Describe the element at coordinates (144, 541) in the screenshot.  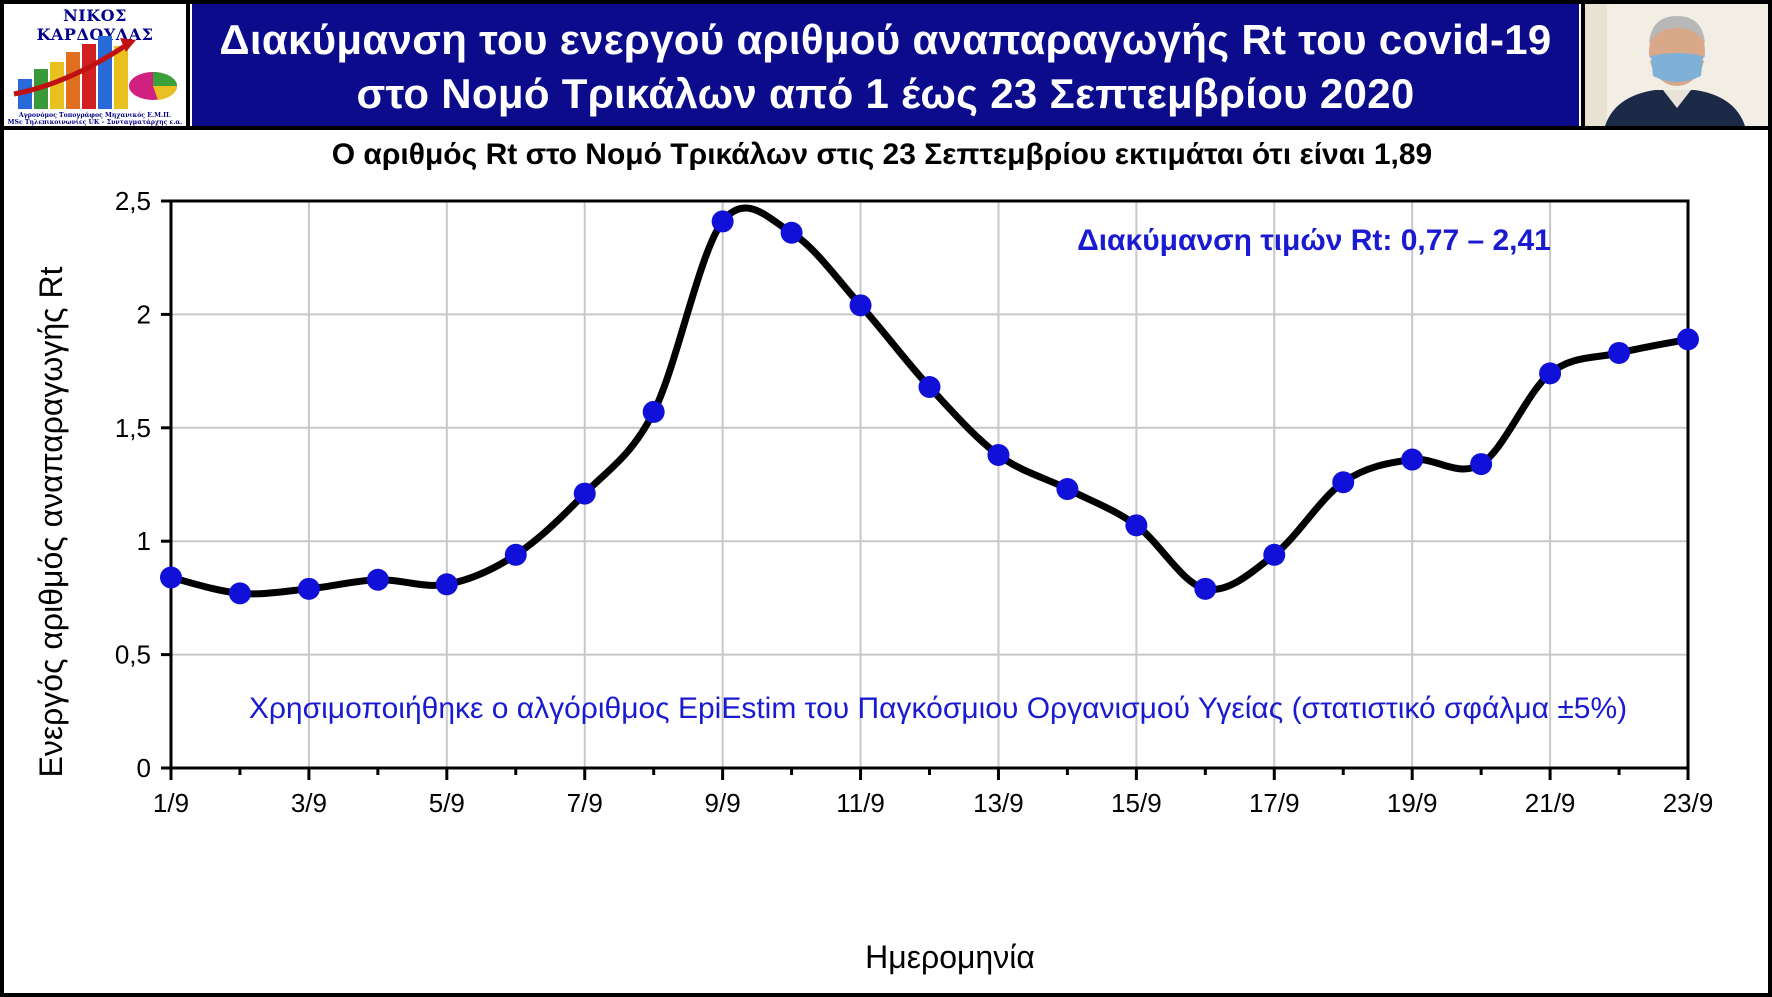
I see `y-tick-label: 1` at that location.